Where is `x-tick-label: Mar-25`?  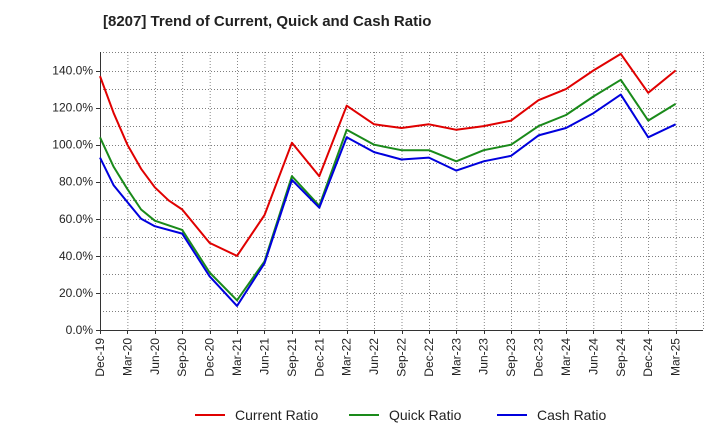 x-tick-label: Mar-25 is located at coordinates (676, 357).